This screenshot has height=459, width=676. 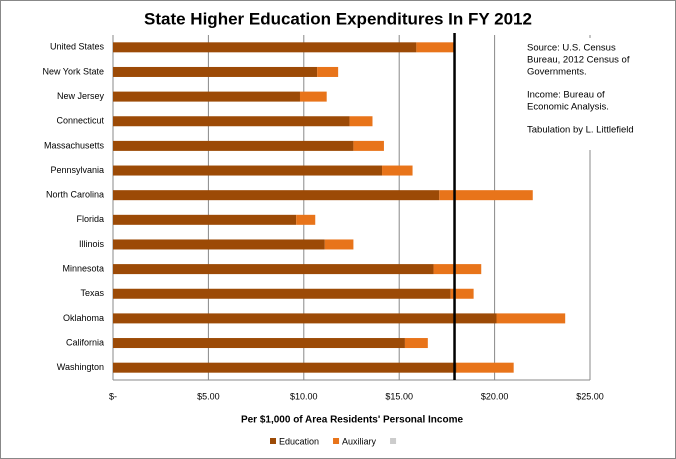 I want to click on x-tick-label: $-, so click(x=113, y=396).